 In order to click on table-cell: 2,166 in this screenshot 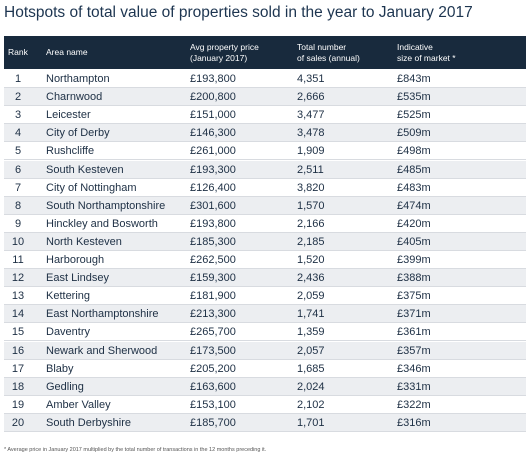, I will do `click(311, 223)`.